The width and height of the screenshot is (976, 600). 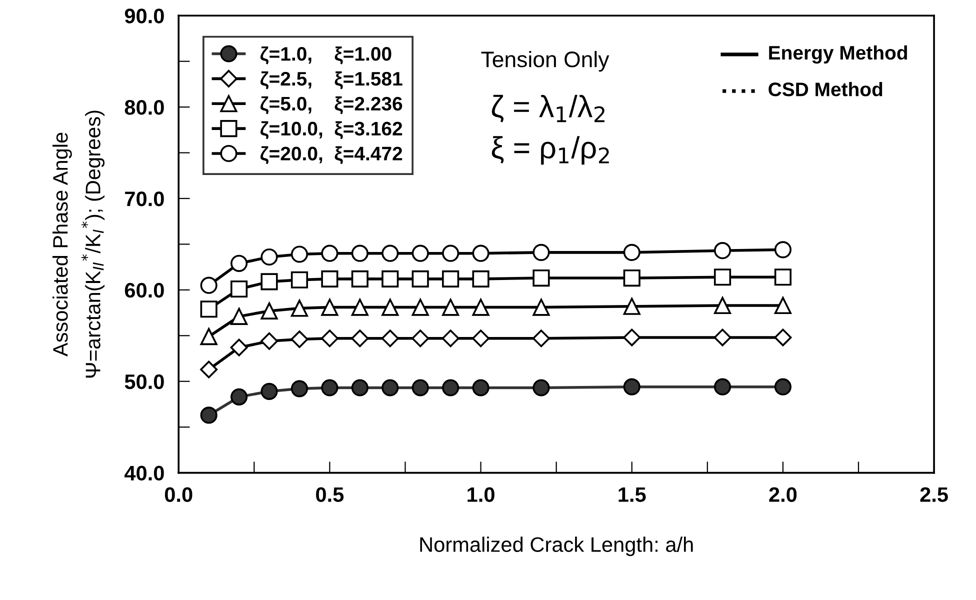 I want to click on y-axis-title: Associated Phase Angle Ψ=arctan(K$_{II}$$^{*}$/K$_{I}$$^{*}$); (Degrees), so click(x=78, y=244).